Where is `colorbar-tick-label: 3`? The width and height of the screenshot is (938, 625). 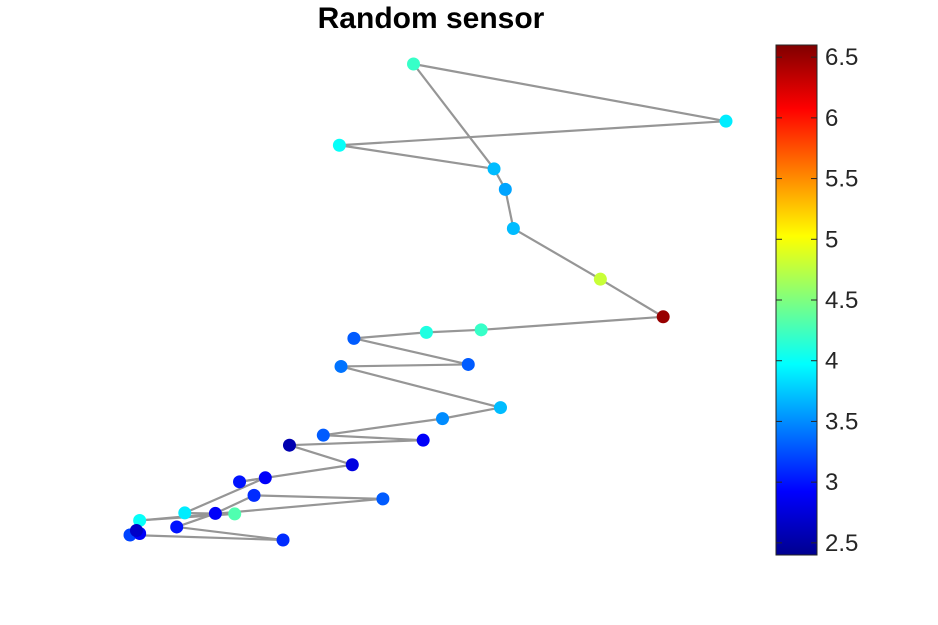 colorbar-tick-label: 3 is located at coordinates (831, 482).